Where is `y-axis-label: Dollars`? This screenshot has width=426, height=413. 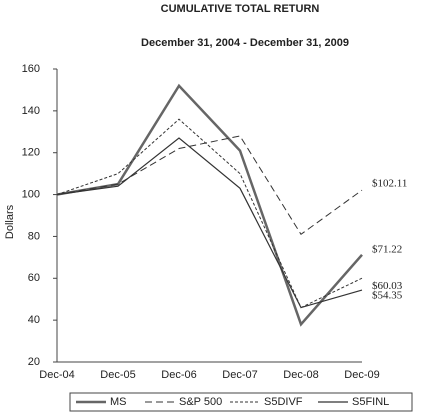
y-axis-label: Dollars is located at coordinates (10, 221).